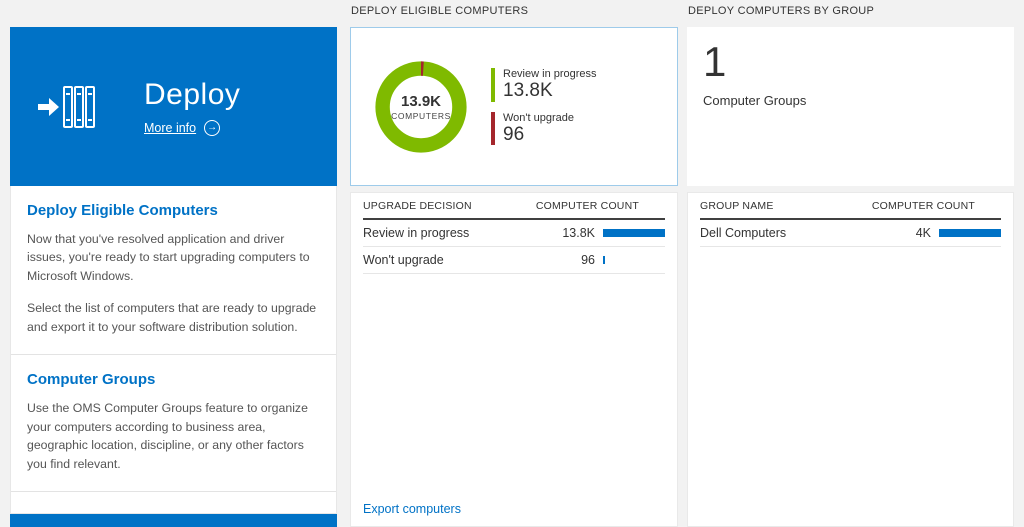 The image size is (1024, 527). Describe the element at coordinates (192, 94) in the screenshot. I see `tile-title: Deploy` at that location.